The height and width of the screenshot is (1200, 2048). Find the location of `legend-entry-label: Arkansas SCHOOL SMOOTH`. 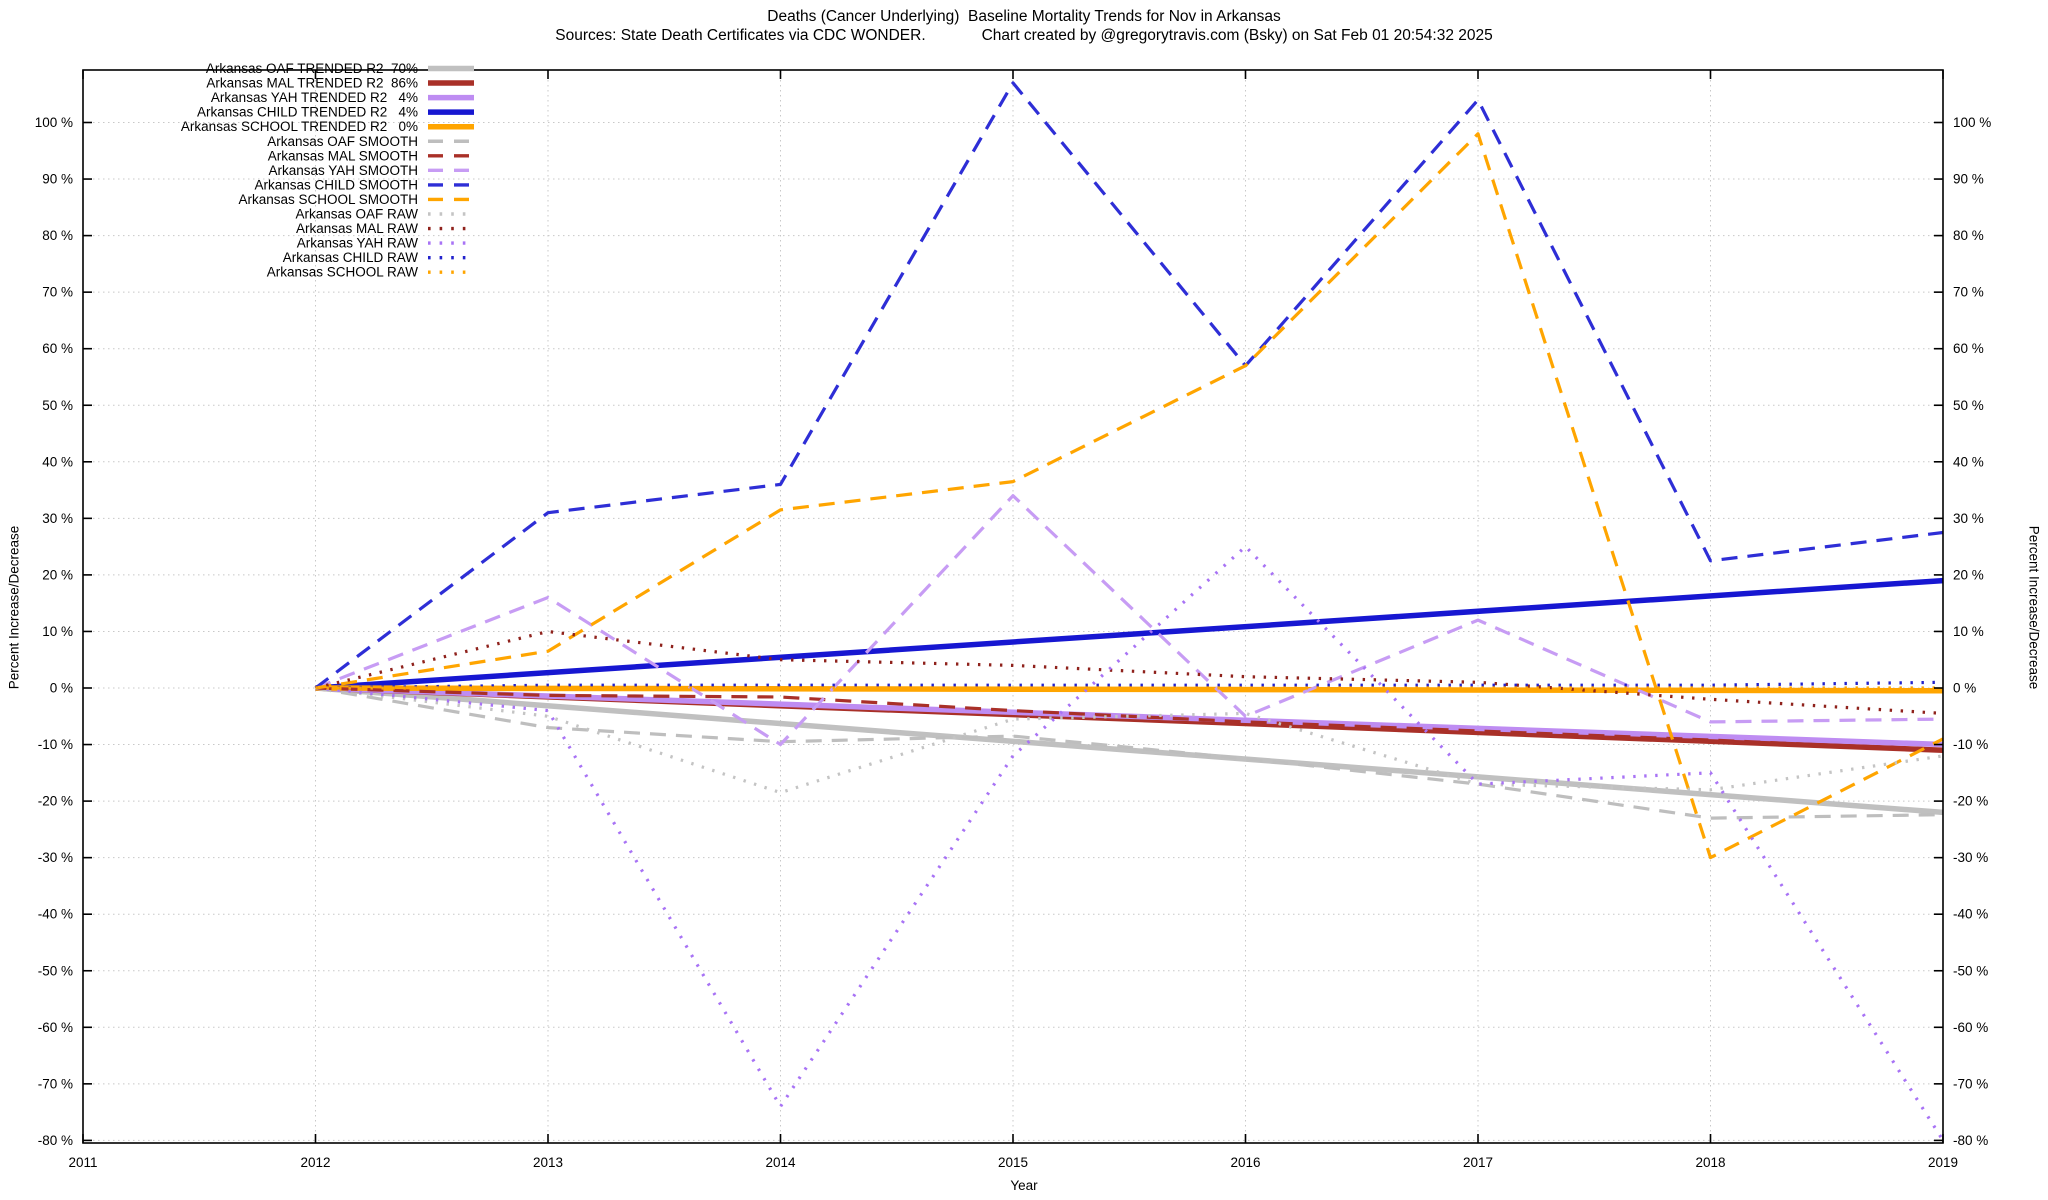

legend-entry-label: Arkansas SCHOOL SMOOTH is located at coordinates (328, 199).